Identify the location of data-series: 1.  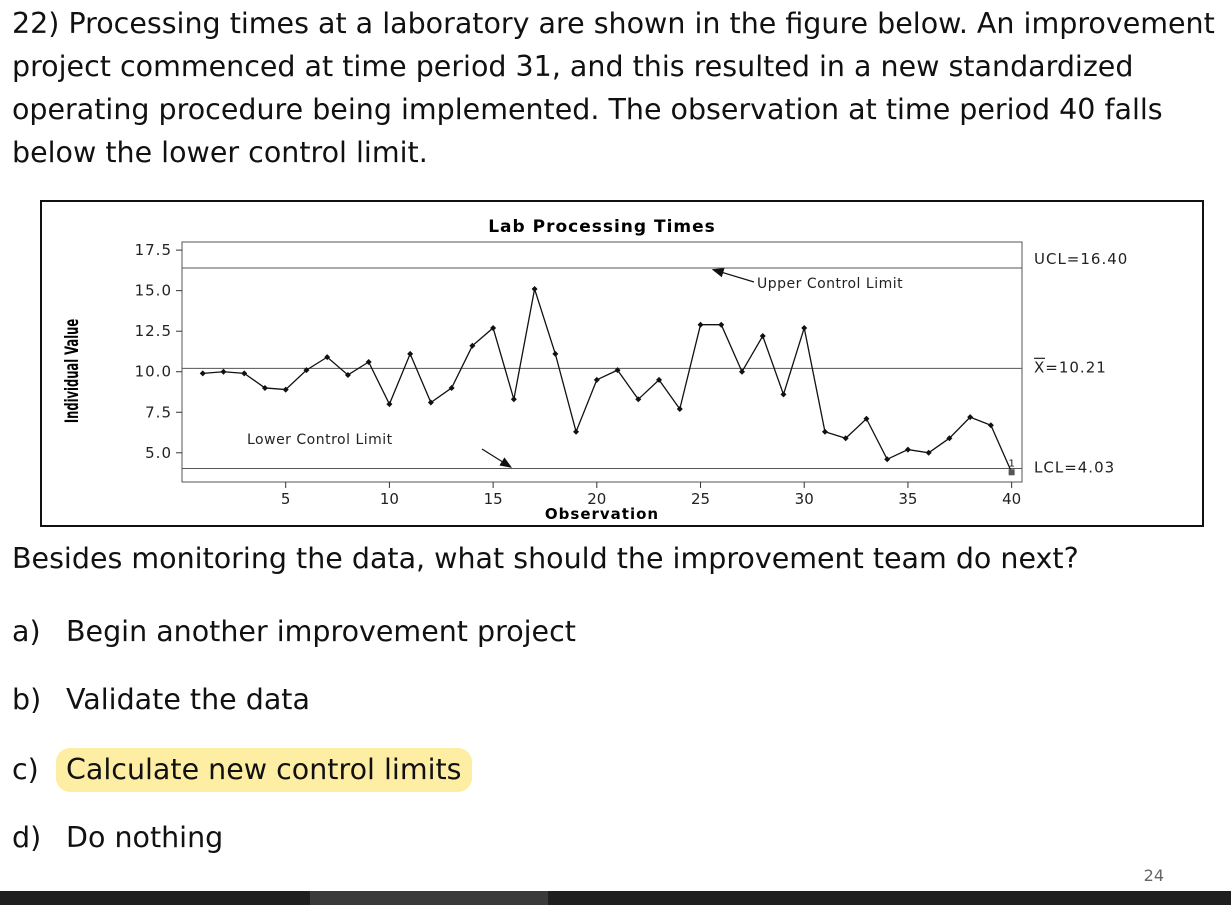
(607, 381).